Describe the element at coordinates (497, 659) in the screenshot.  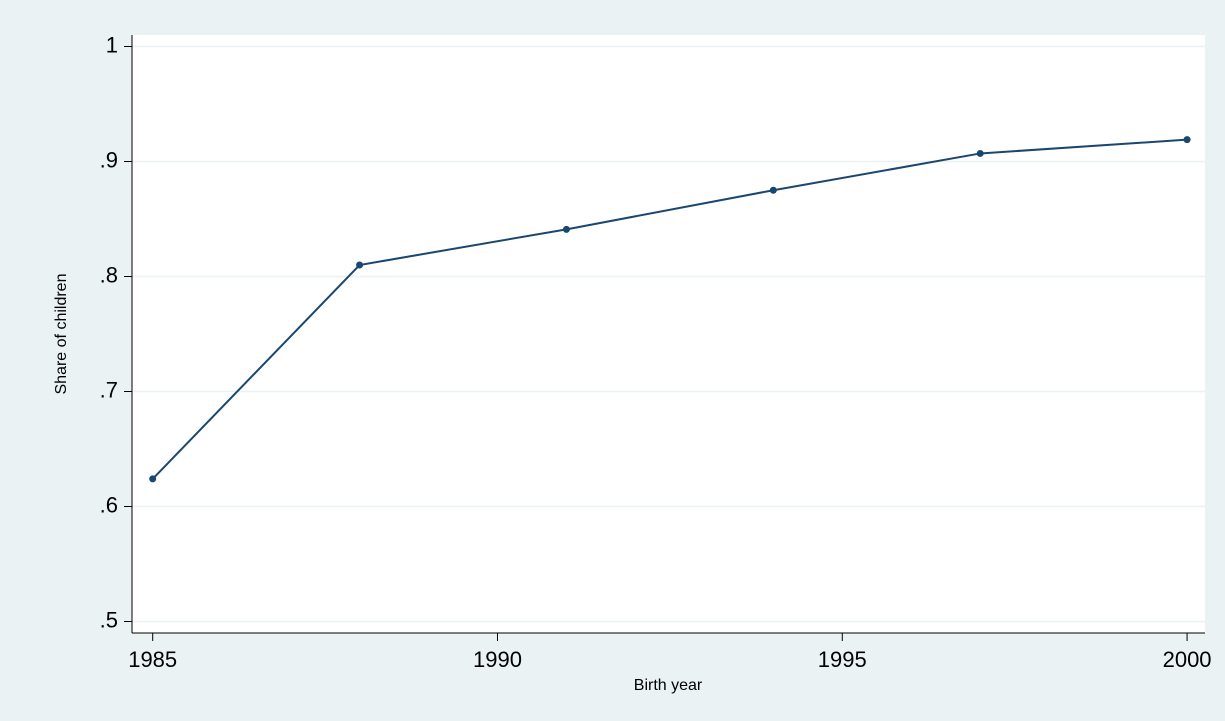
I see `x-tick-label: 1990` at that location.